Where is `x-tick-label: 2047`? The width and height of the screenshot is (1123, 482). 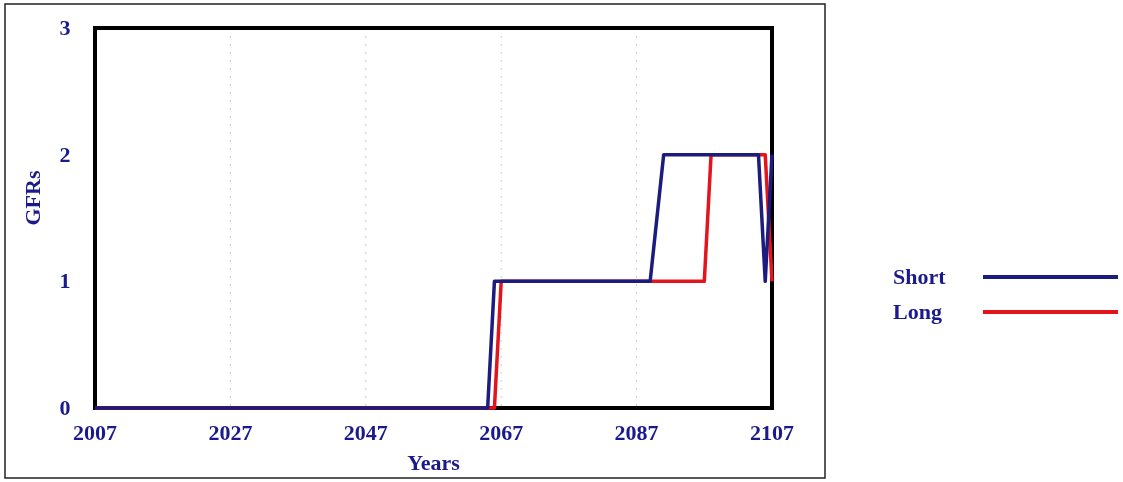
x-tick-label: 2047 is located at coordinates (365, 432).